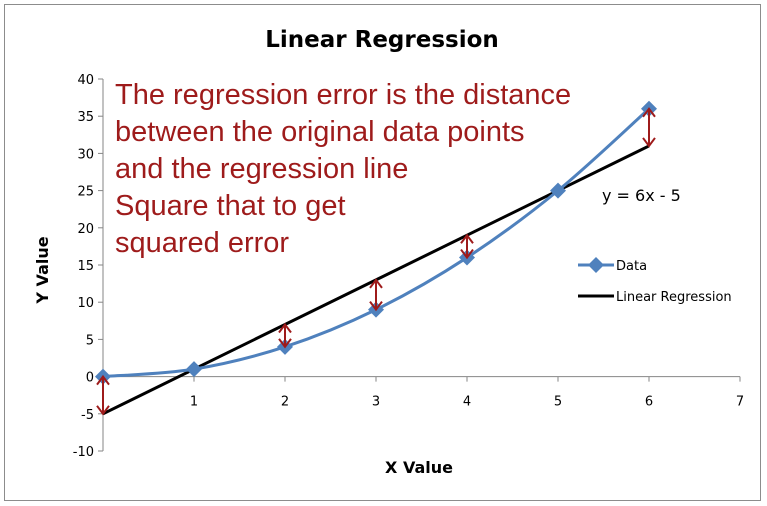  Describe the element at coordinates (558, 402) in the screenshot. I see `x-tick-label: 5` at that location.